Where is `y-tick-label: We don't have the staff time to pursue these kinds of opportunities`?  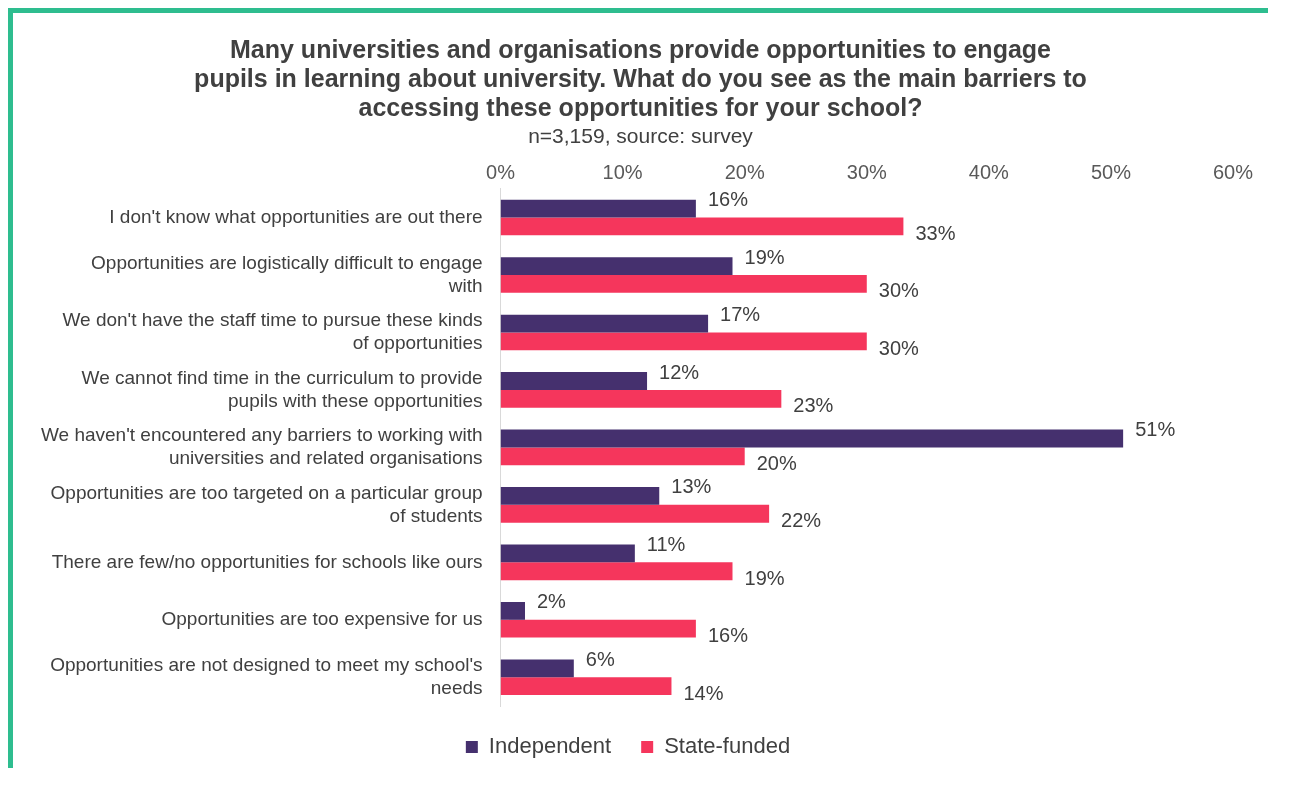 y-tick-label: We don't have the staff time to pursue these kinds of opportunities is located at coordinates (272, 331).